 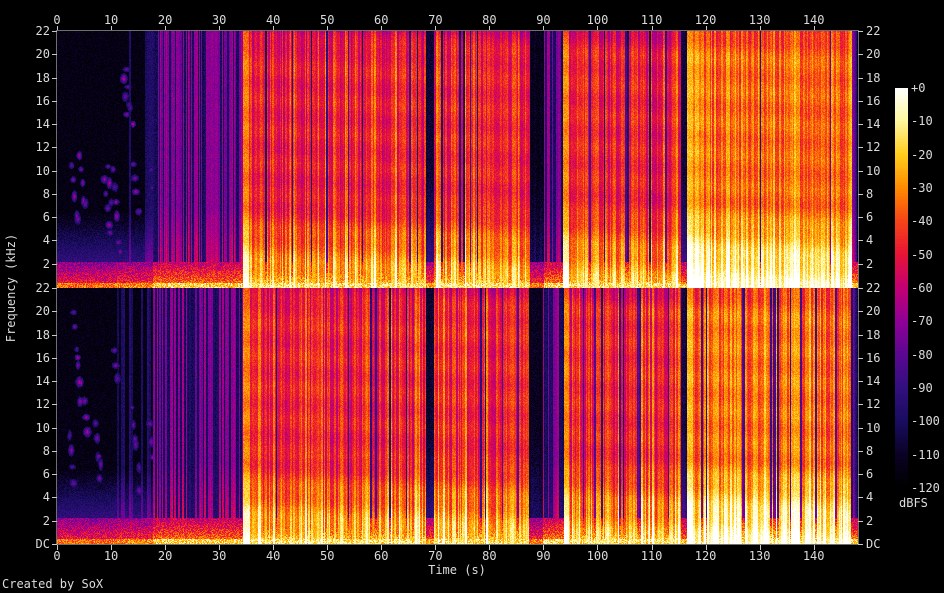 I want to click on colorbar-unit-label: dBFS, so click(x=913, y=503).